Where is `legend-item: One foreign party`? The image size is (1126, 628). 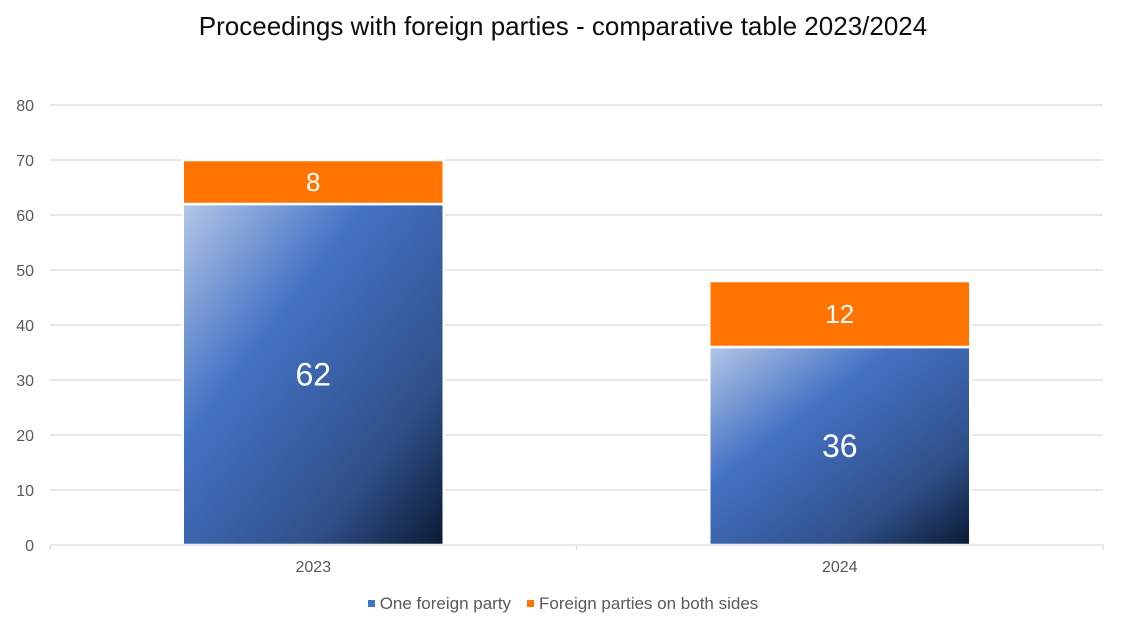
legend-item: One foreign party is located at coordinates (439, 604).